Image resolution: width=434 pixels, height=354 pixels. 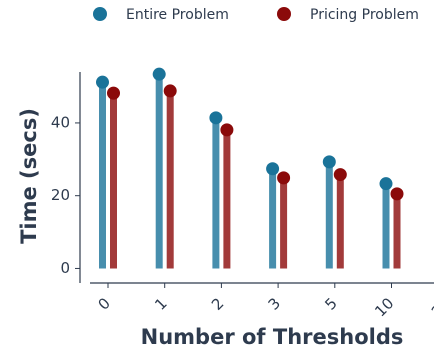 I want to click on y-tick-label: 40, so click(x=60, y=122).